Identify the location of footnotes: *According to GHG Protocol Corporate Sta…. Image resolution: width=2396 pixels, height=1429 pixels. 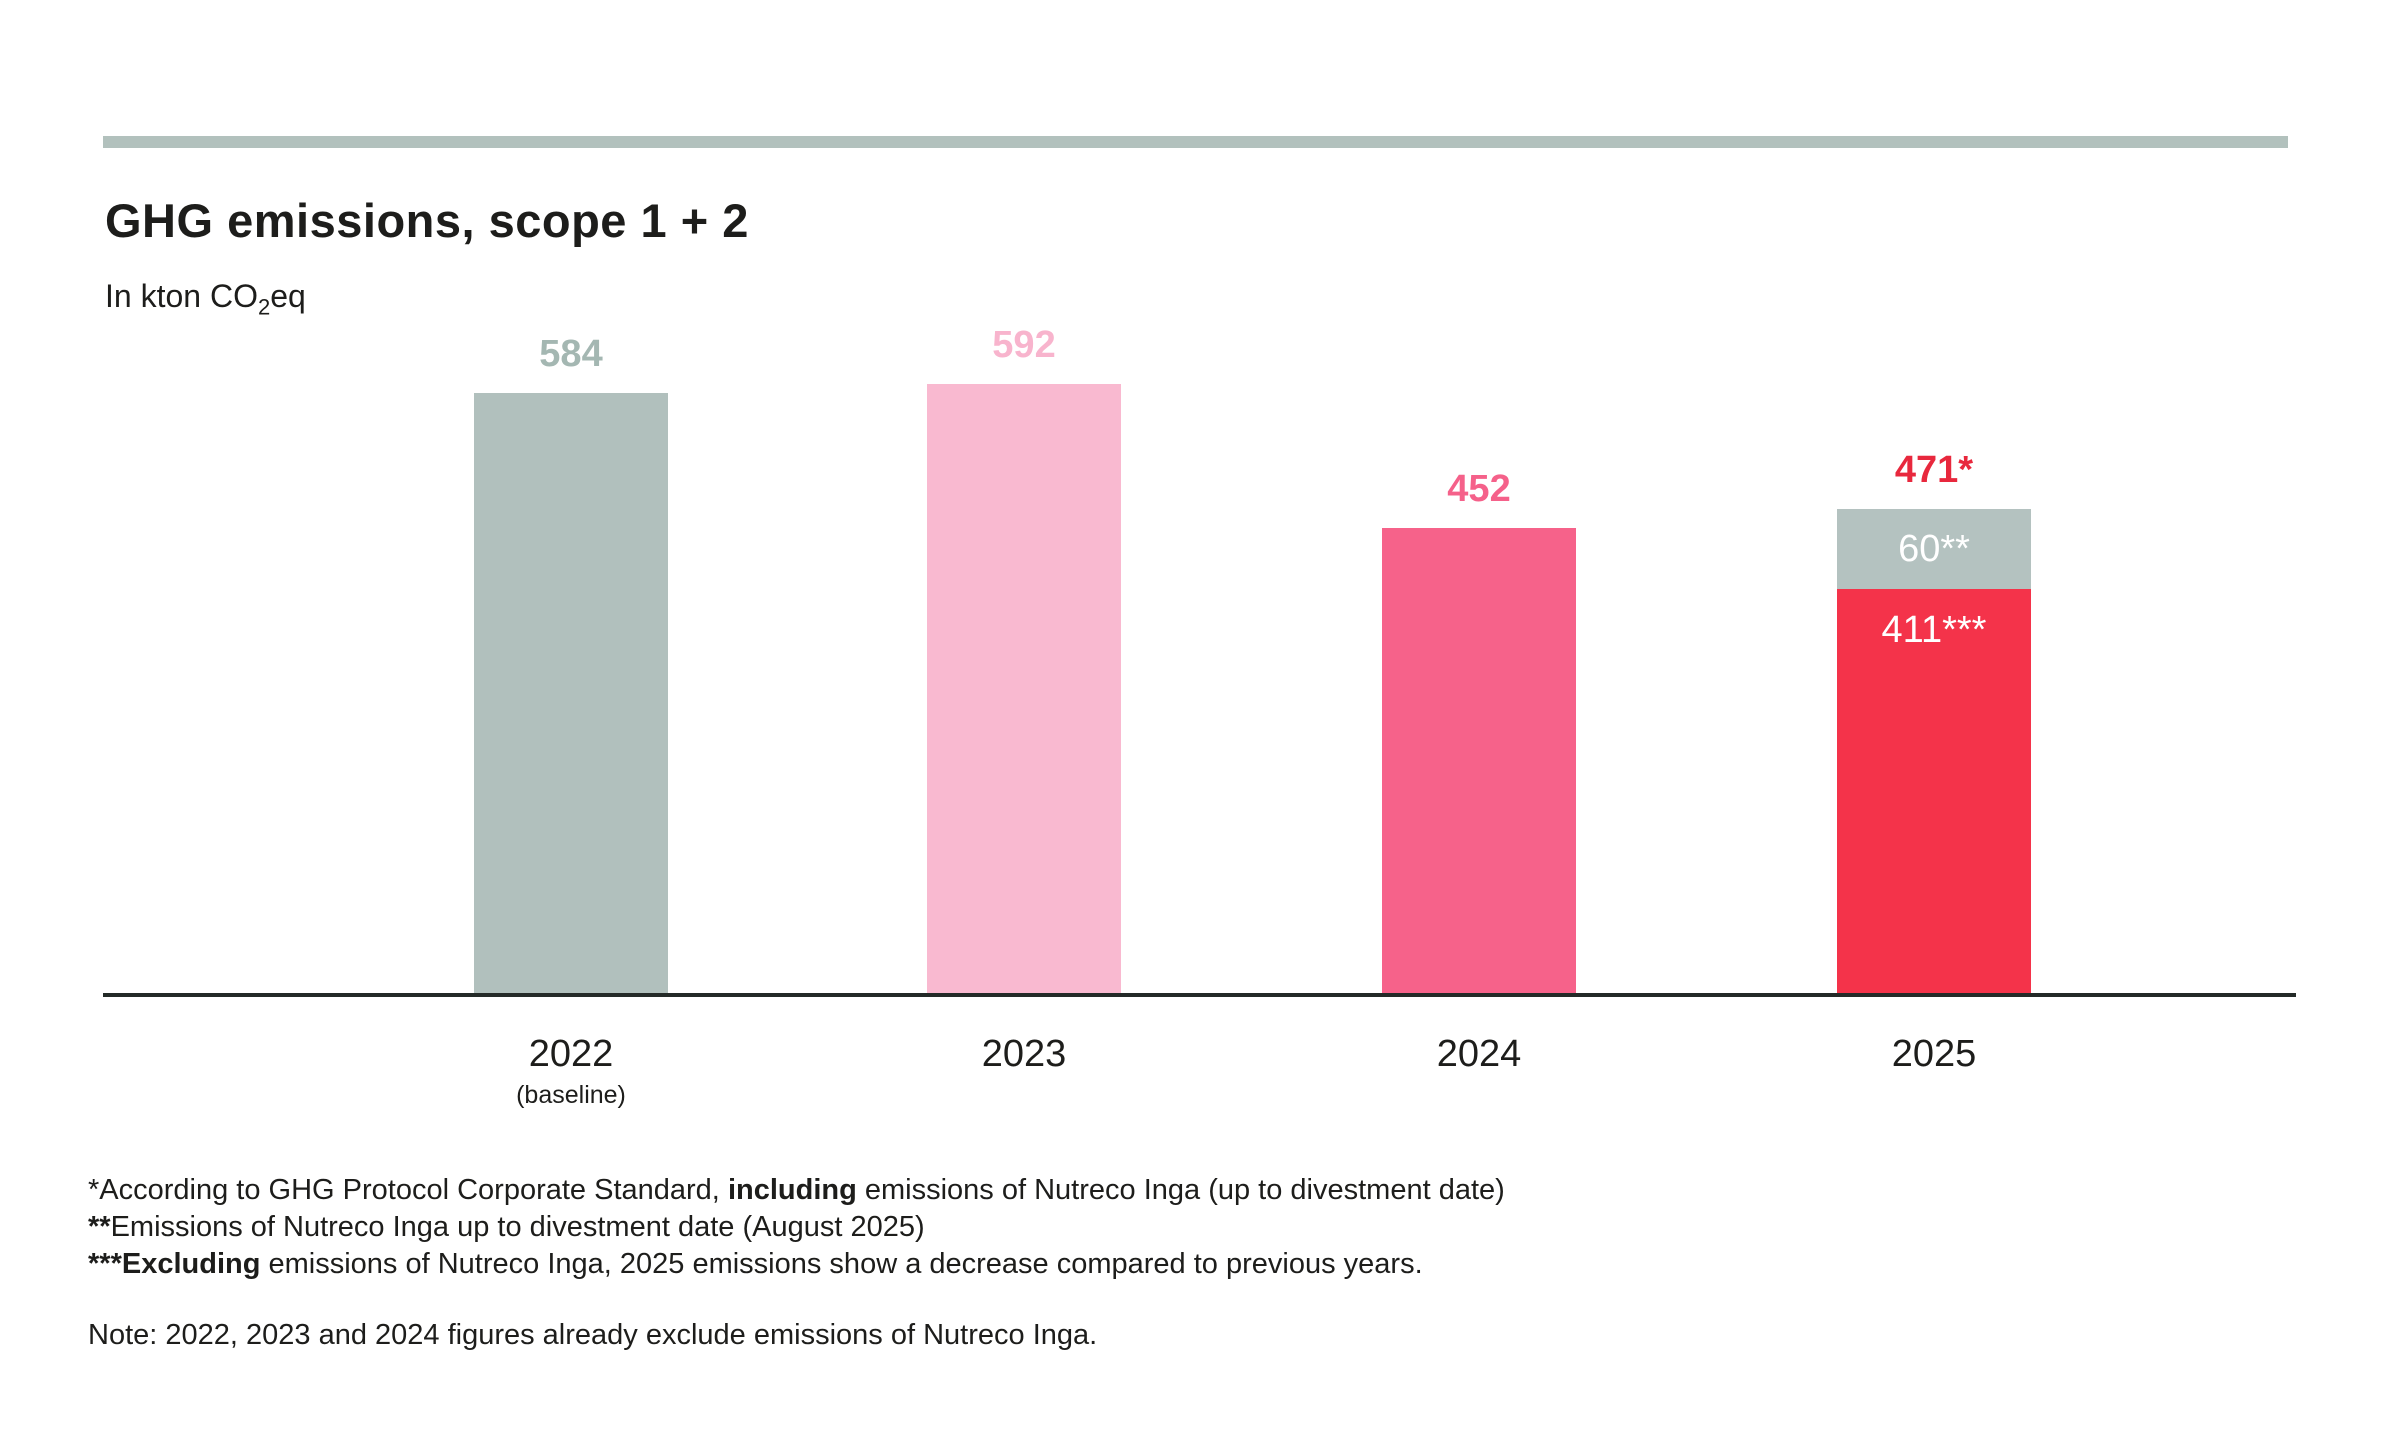
(796, 1227).